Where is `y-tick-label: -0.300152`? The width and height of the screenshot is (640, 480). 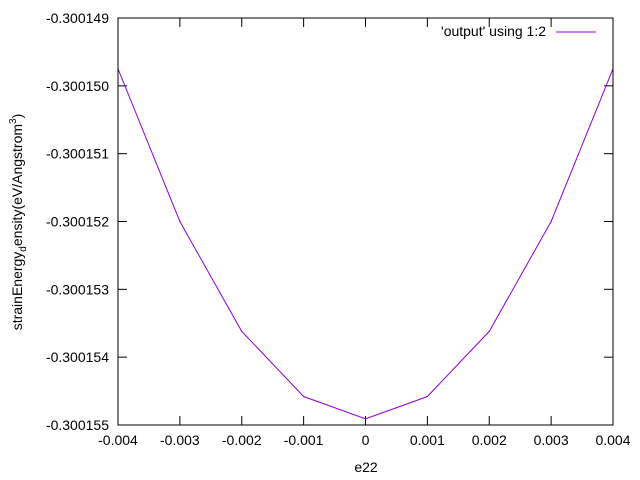 y-tick-label: -0.300152 is located at coordinates (77, 222).